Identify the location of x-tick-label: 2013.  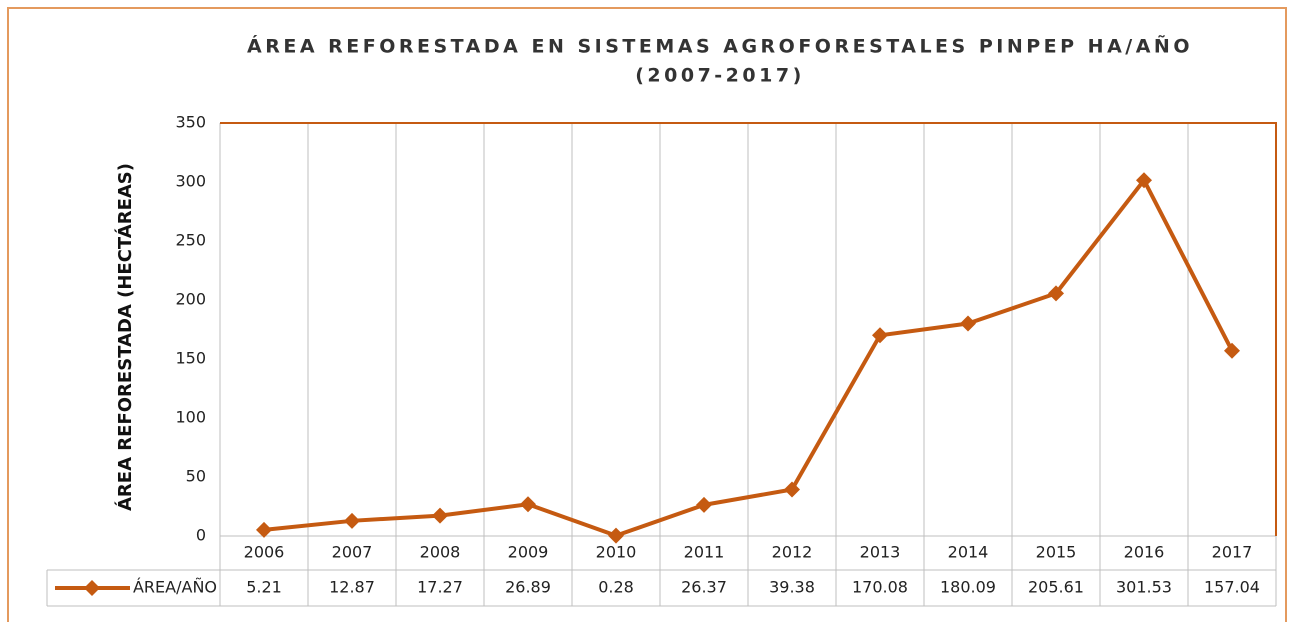
(880, 552).